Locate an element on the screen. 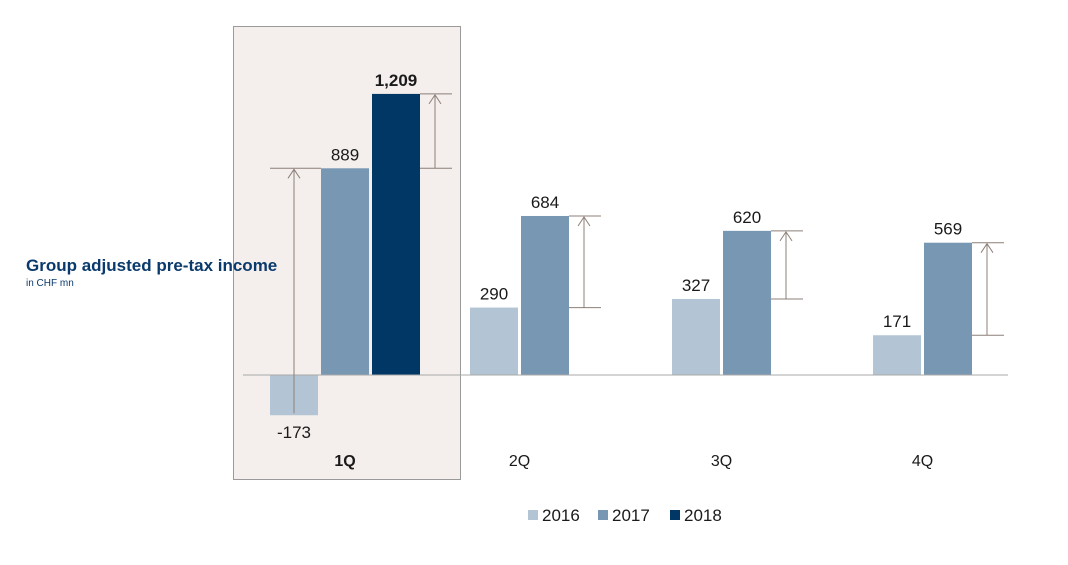  data-label-2q-2017: 684 is located at coordinates (545, 202).